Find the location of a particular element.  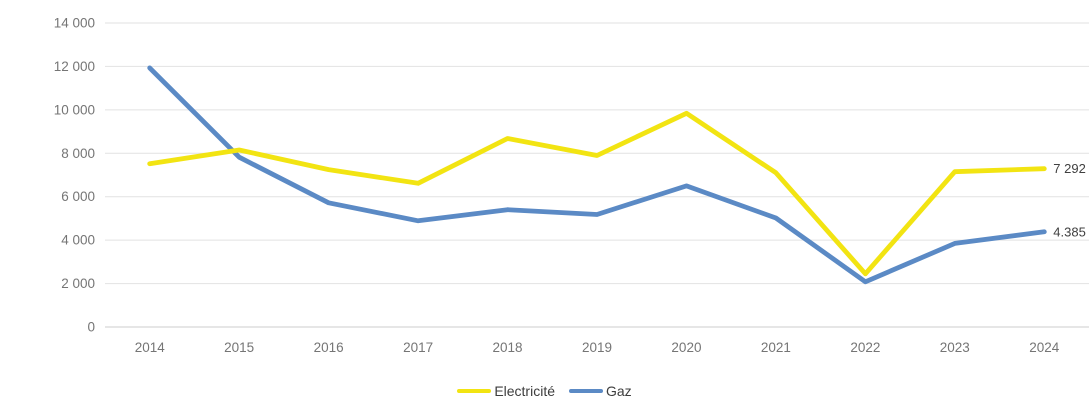

y-axis-tick-label: 4 000 is located at coordinates (78, 240).